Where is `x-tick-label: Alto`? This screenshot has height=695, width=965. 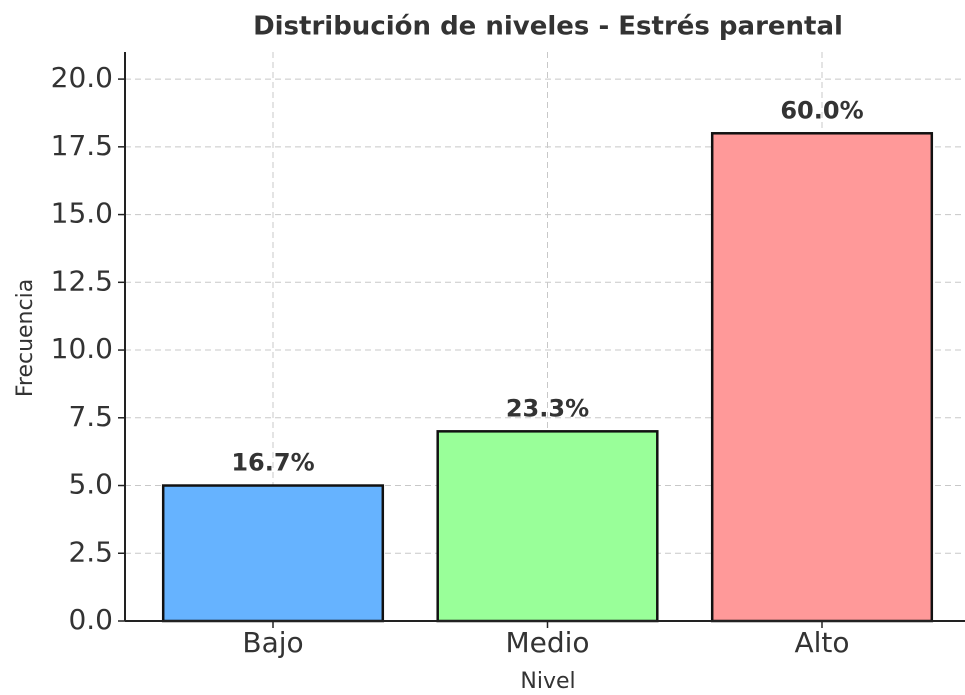 x-tick-label: Alto is located at coordinates (821, 642).